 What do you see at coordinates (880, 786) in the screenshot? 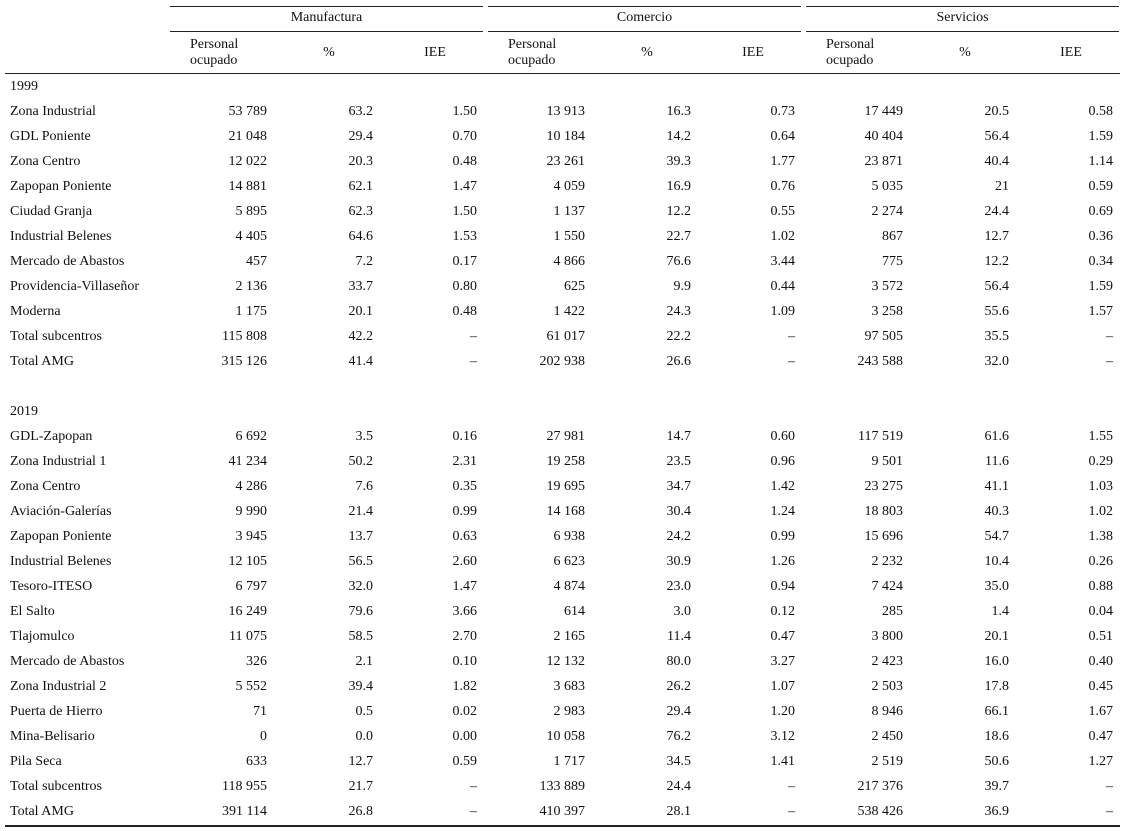
I see `cell-value: 217 376` at bounding box center [880, 786].